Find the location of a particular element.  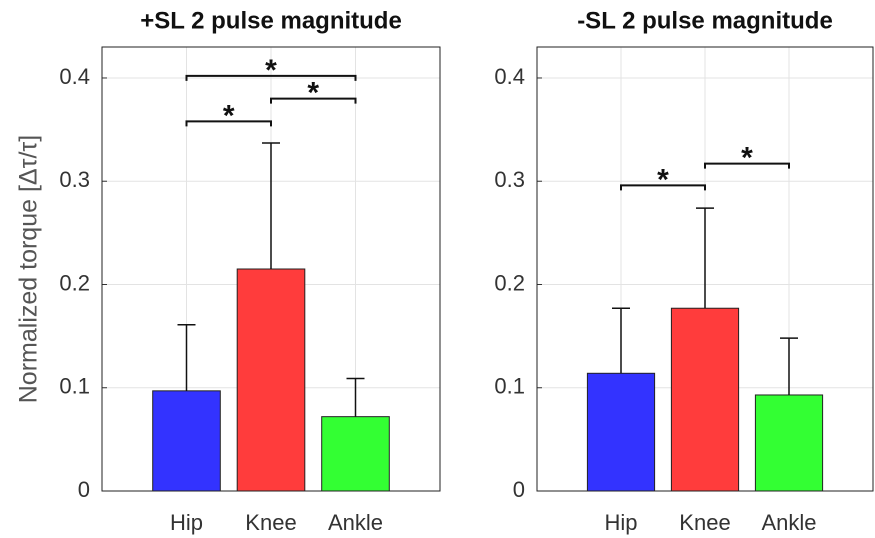

chart-title: -SL 2 pulse magnitude is located at coordinates (705, 20).